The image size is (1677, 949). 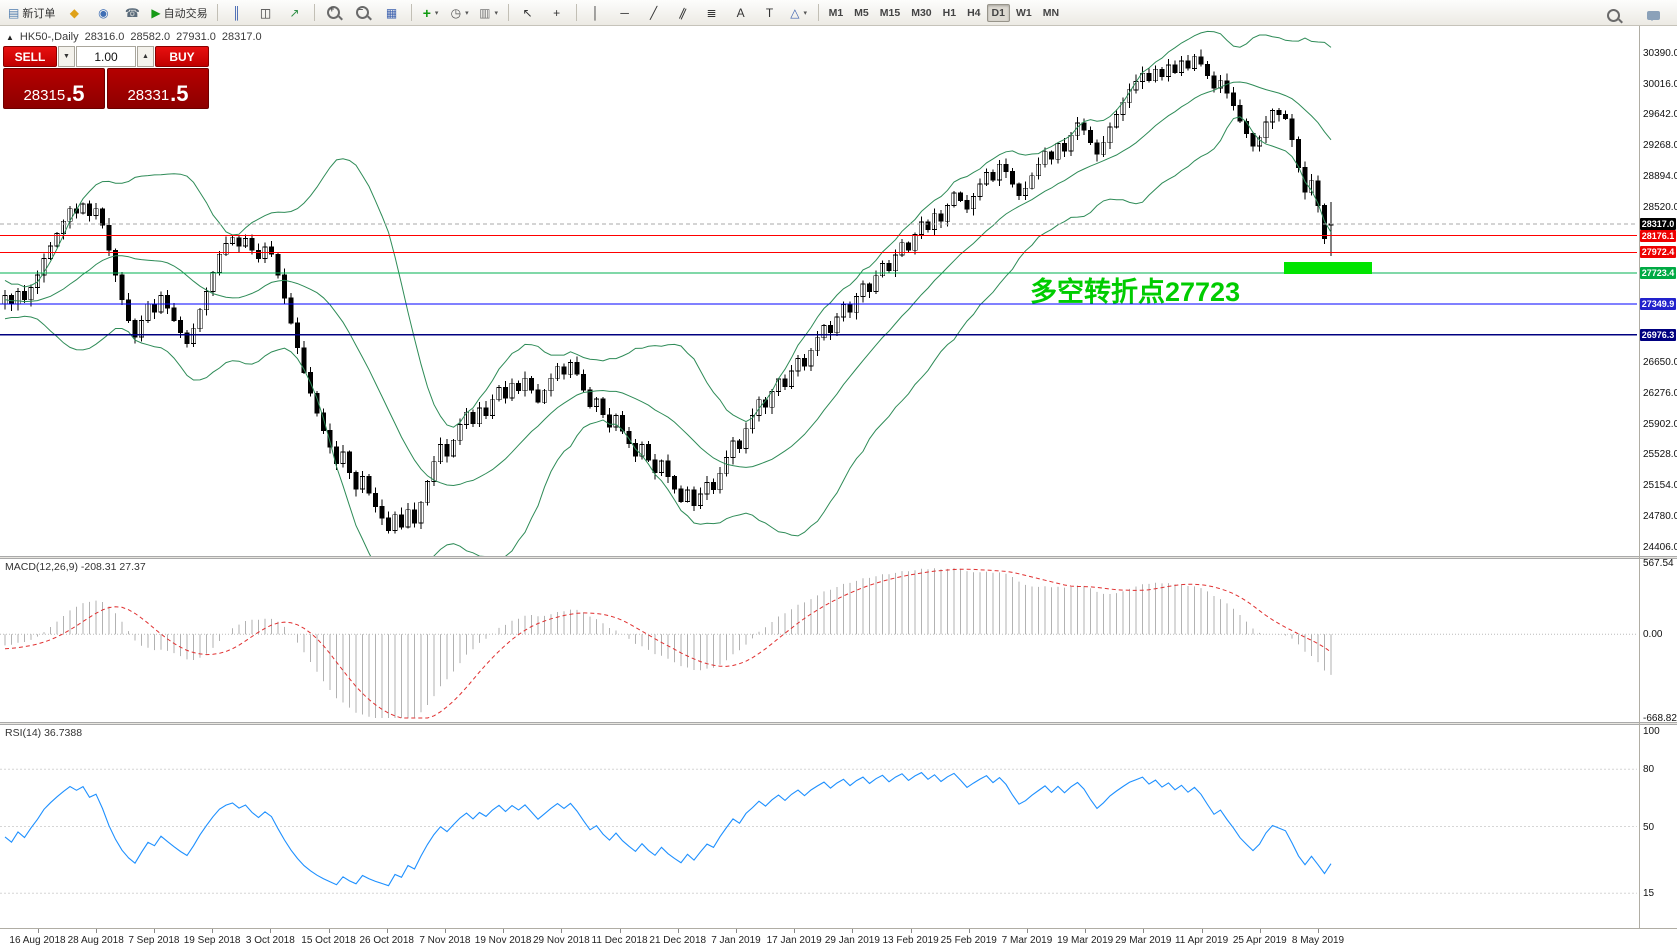 What do you see at coordinates (596, 13) in the screenshot?
I see `vertical-line-button: │` at bounding box center [596, 13].